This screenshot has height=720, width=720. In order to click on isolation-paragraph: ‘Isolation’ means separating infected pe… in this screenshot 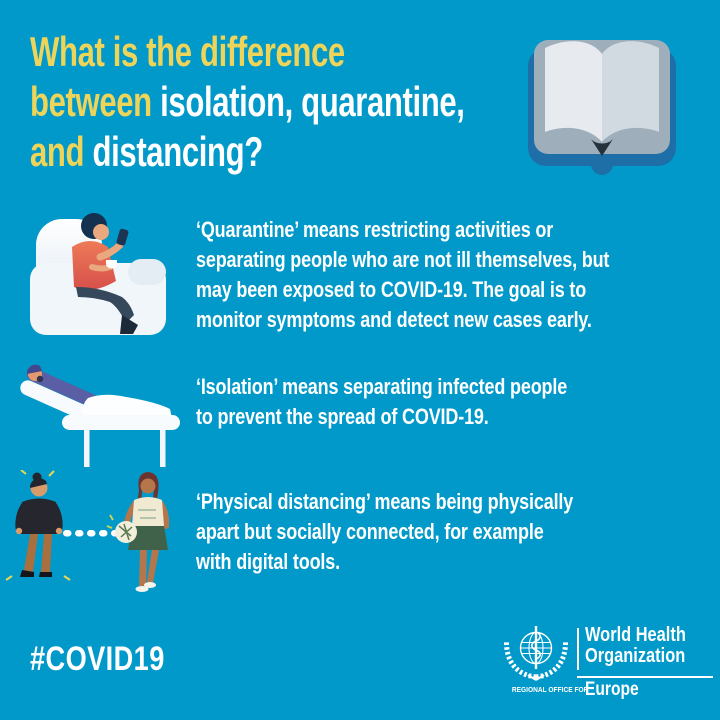, I will do `click(381, 402)`.